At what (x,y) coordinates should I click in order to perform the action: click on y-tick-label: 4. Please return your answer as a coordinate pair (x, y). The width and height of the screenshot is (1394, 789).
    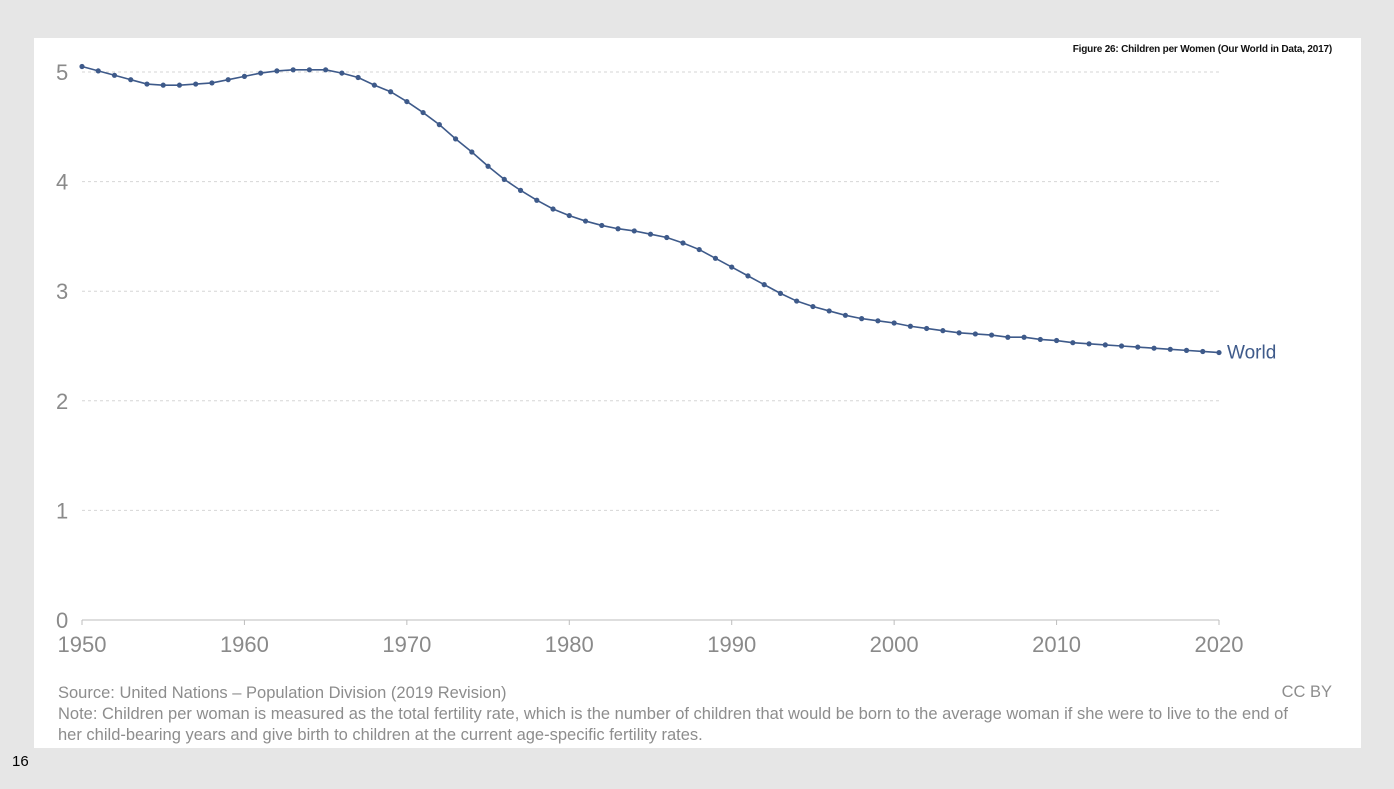
    Looking at the image, I should click on (62, 182).